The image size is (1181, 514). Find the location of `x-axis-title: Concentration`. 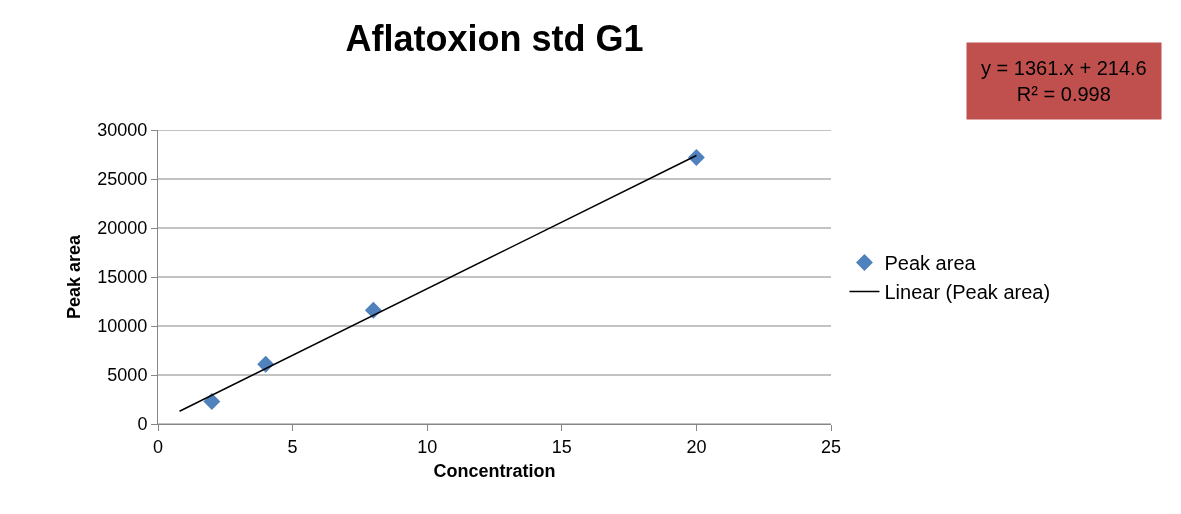

x-axis-title: Concentration is located at coordinates (494, 470).